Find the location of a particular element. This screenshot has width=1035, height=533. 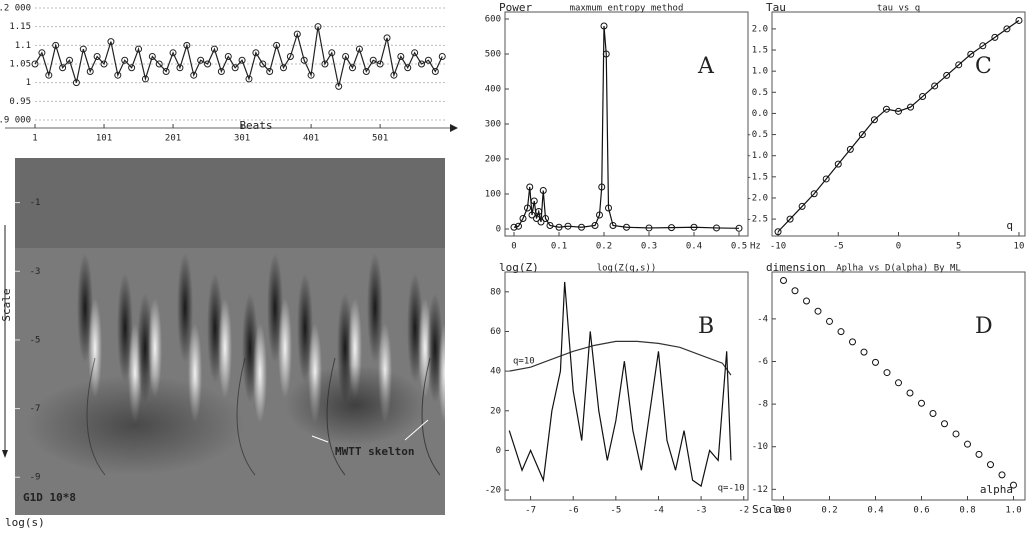

y-tick-label: 0.0 is located at coordinates (760, 114).